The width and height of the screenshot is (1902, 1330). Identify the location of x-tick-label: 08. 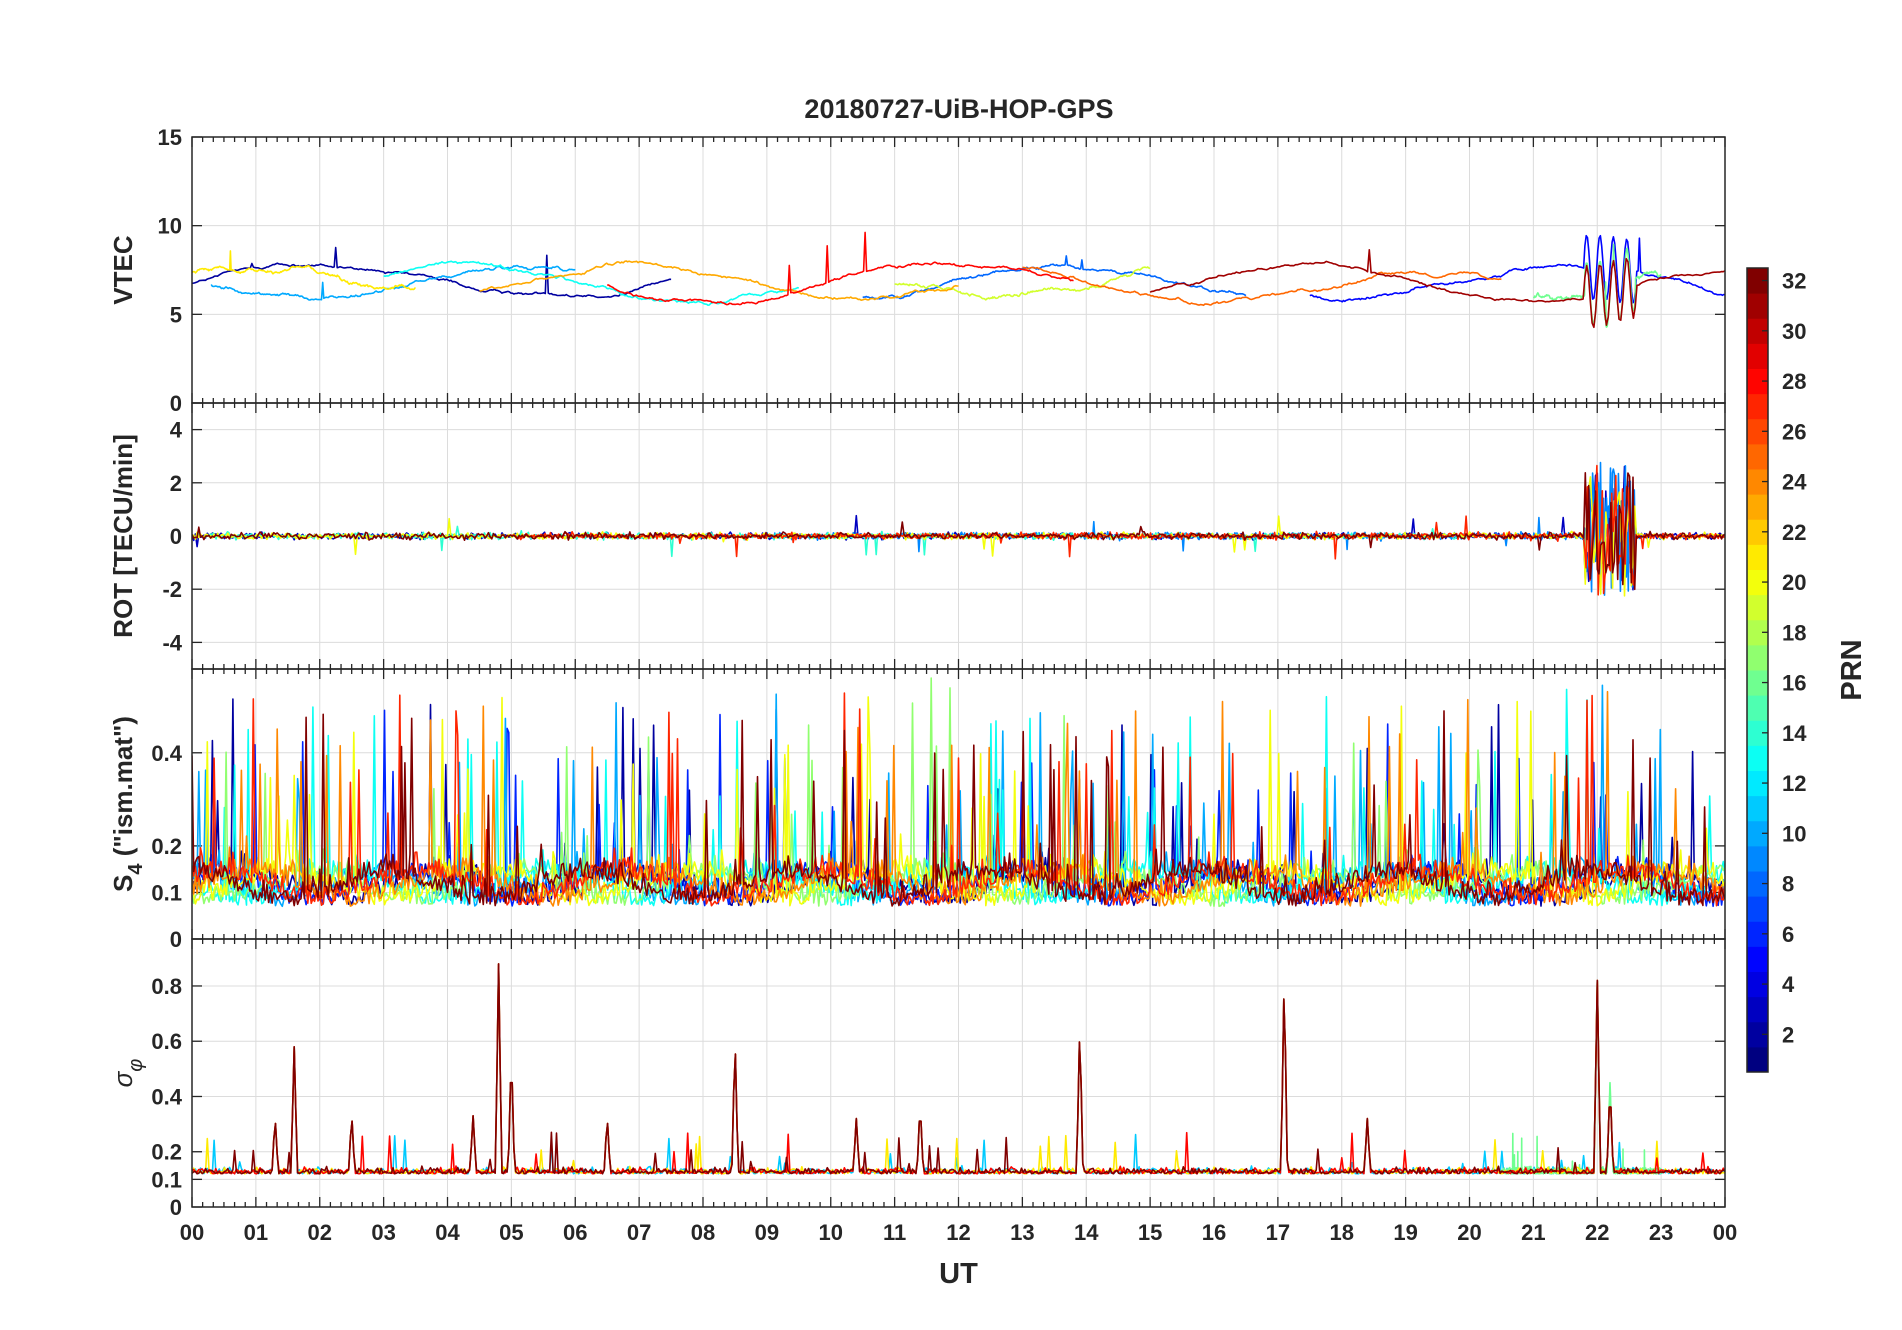
(703, 1232).